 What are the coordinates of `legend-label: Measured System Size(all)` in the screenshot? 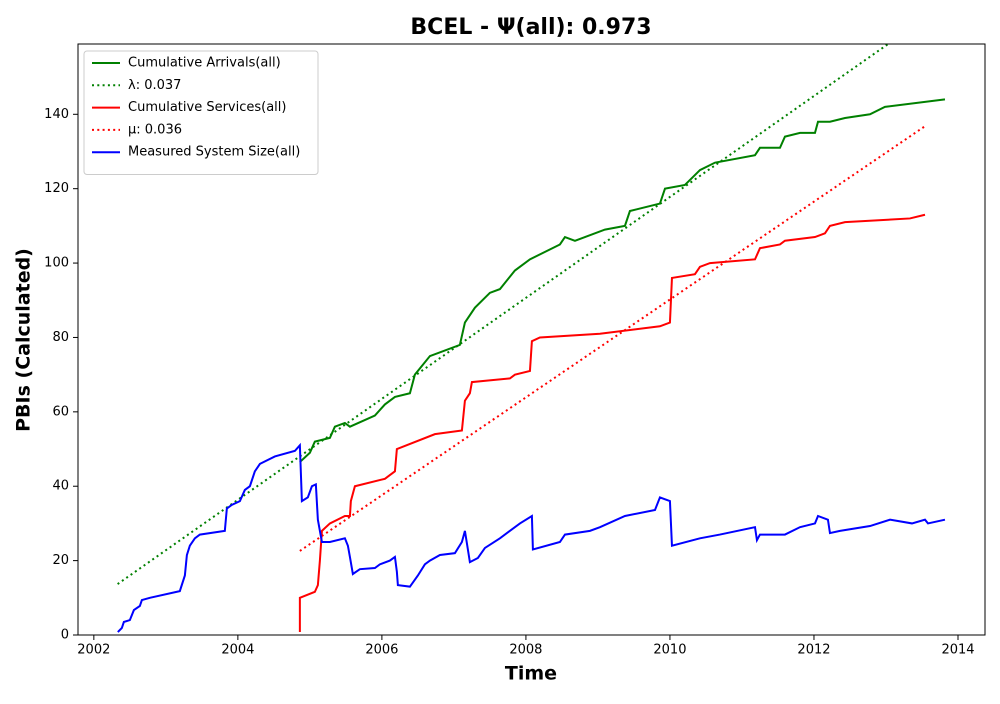 It's located at (214, 152).